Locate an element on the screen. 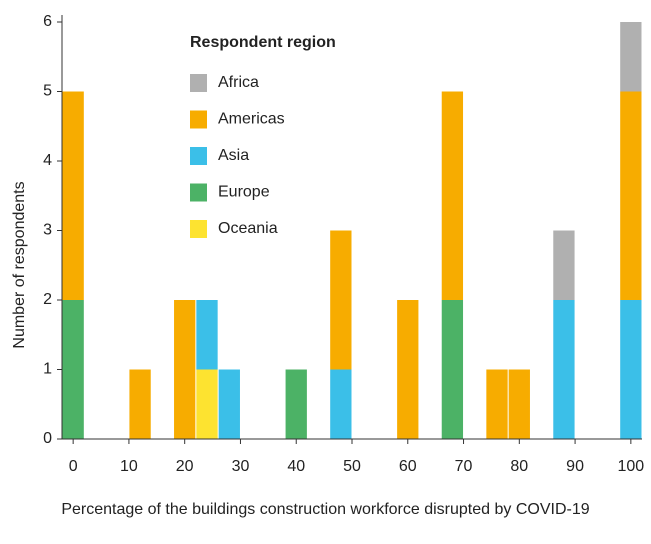 This screenshot has width=651, height=544. x-tick-label: 70 is located at coordinates (464, 466).